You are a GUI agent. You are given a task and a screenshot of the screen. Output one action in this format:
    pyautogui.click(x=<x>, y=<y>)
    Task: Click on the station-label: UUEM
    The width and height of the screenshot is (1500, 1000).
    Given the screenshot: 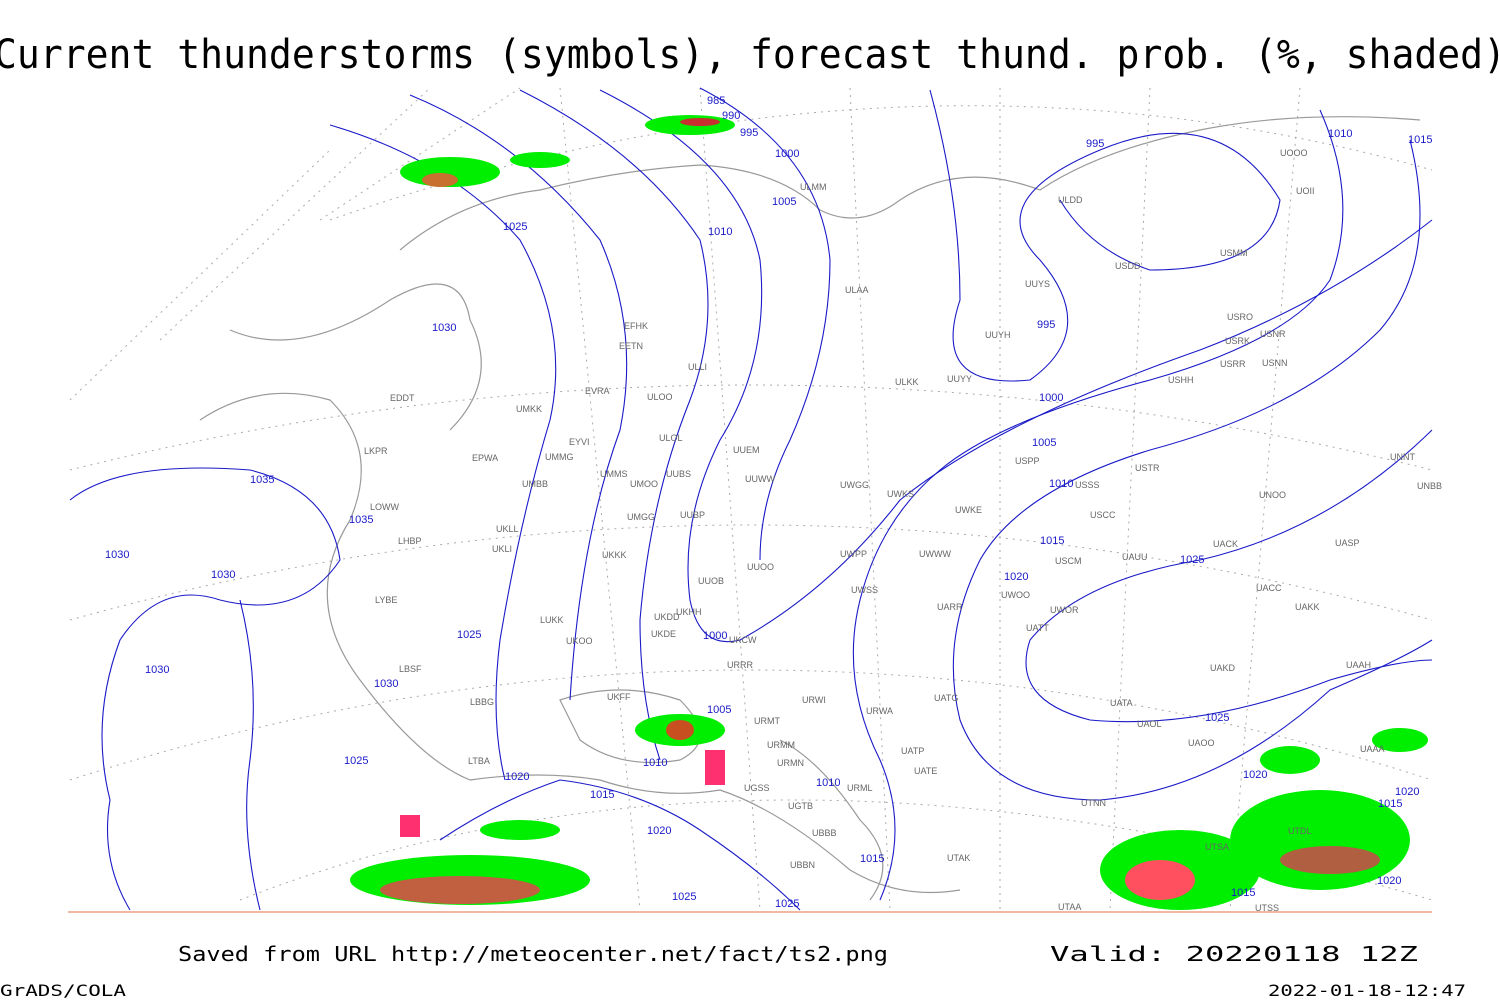 What is the action you would take?
    pyautogui.click(x=746, y=450)
    